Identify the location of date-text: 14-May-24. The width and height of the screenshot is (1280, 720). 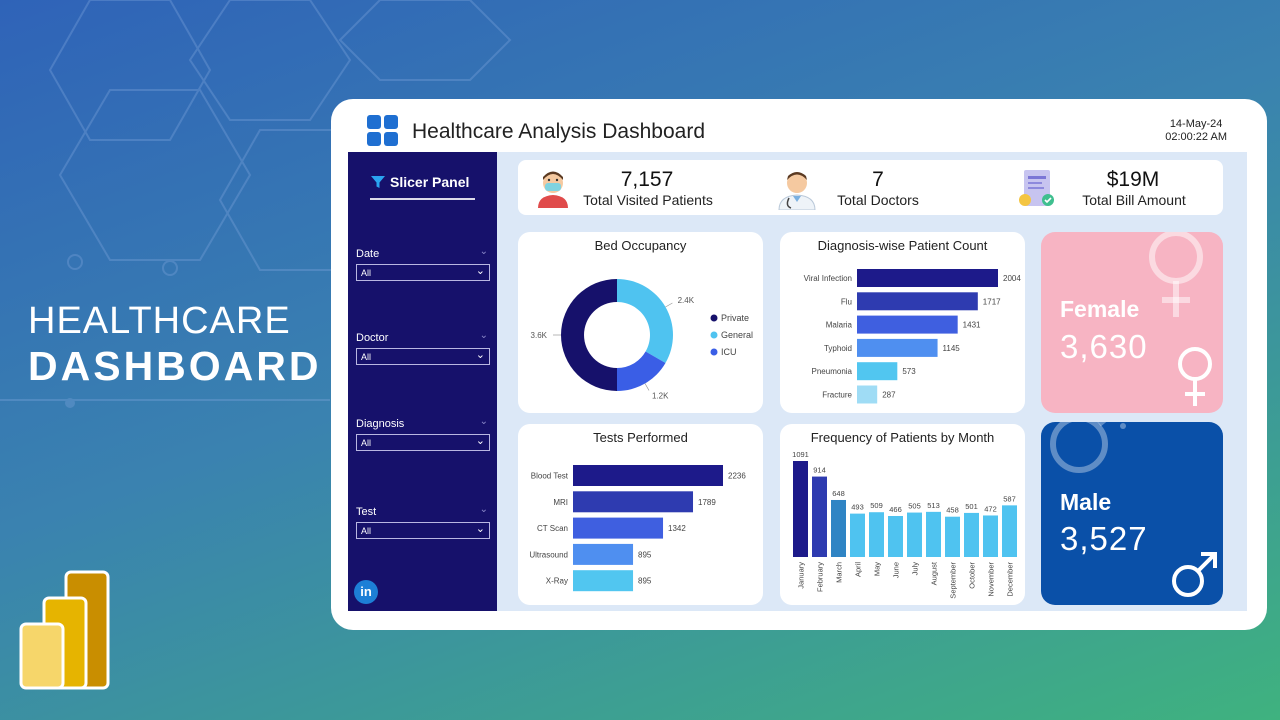
(1196, 124).